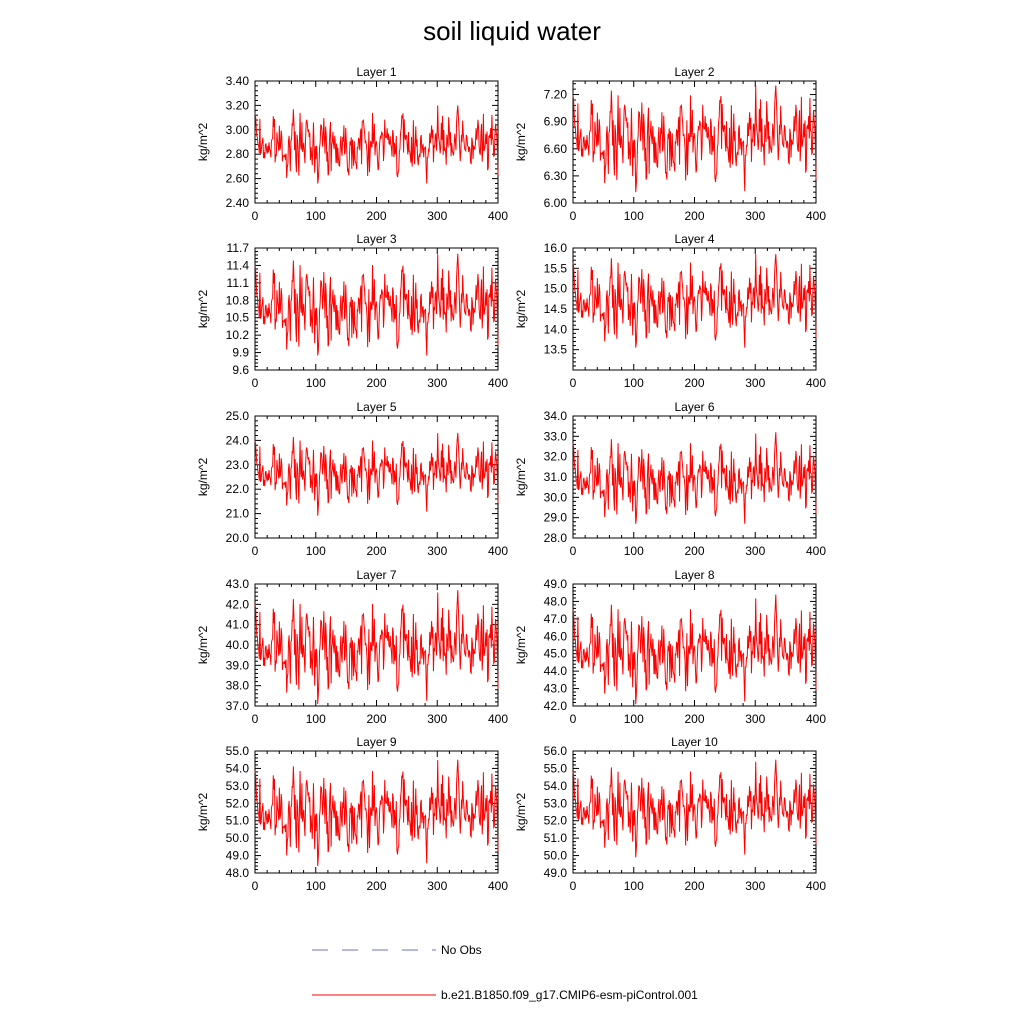  What do you see at coordinates (694, 407) in the screenshot?
I see `panel-title: Layer 6` at bounding box center [694, 407].